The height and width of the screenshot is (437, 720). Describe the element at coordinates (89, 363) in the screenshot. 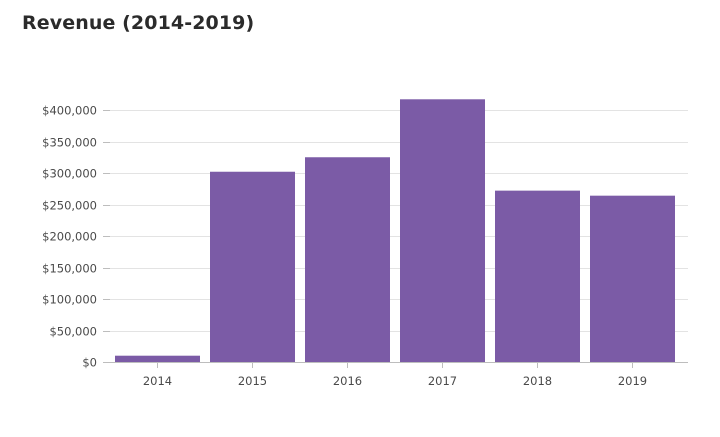

I see `y-tick-label: $0` at that location.